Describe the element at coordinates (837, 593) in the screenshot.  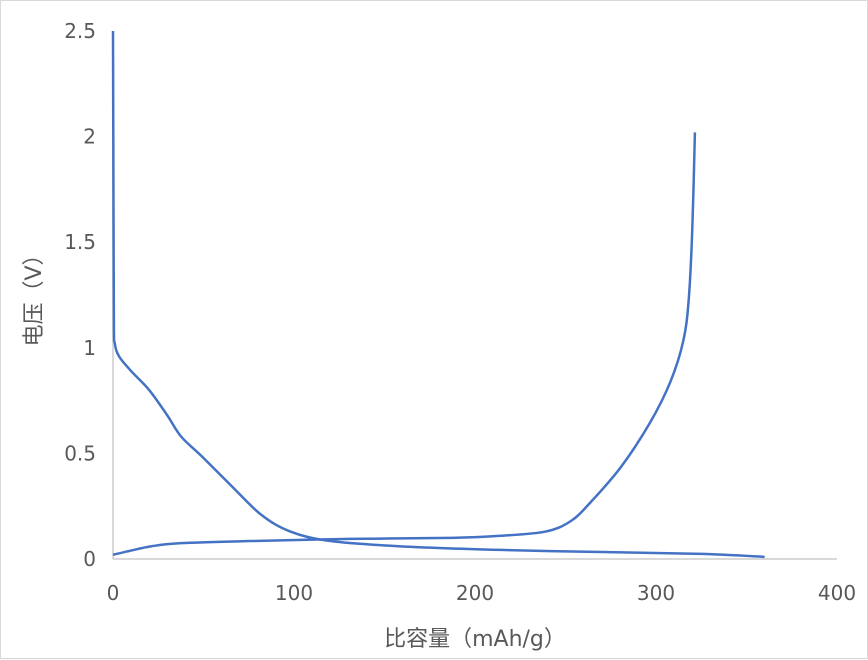
I see `x-tick-label: 400` at that location.